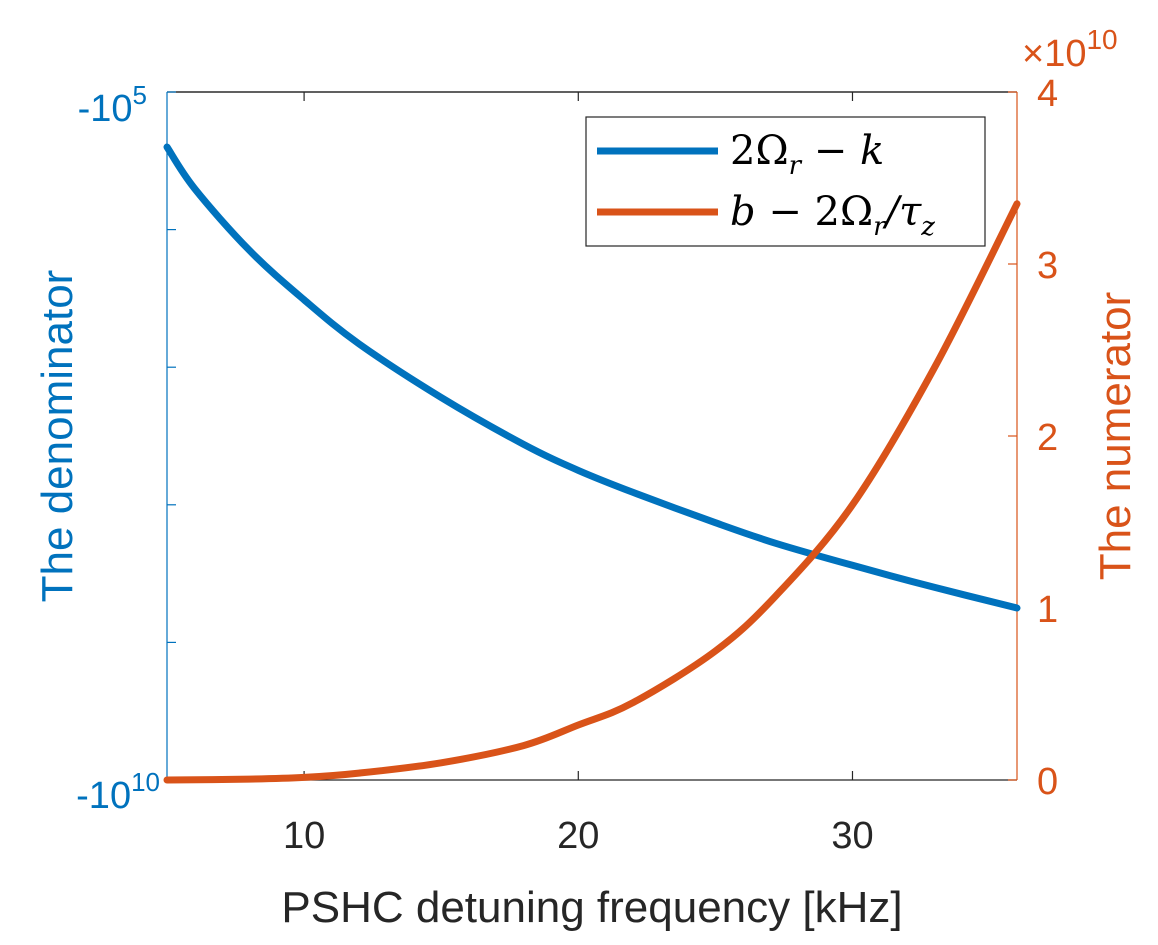 The height and width of the screenshot is (945, 1158). What do you see at coordinates (1070, 49) in the screenshot?
I see `right-axis-multiplier: ×10¹⁰` at bounding box center [1070, 49].